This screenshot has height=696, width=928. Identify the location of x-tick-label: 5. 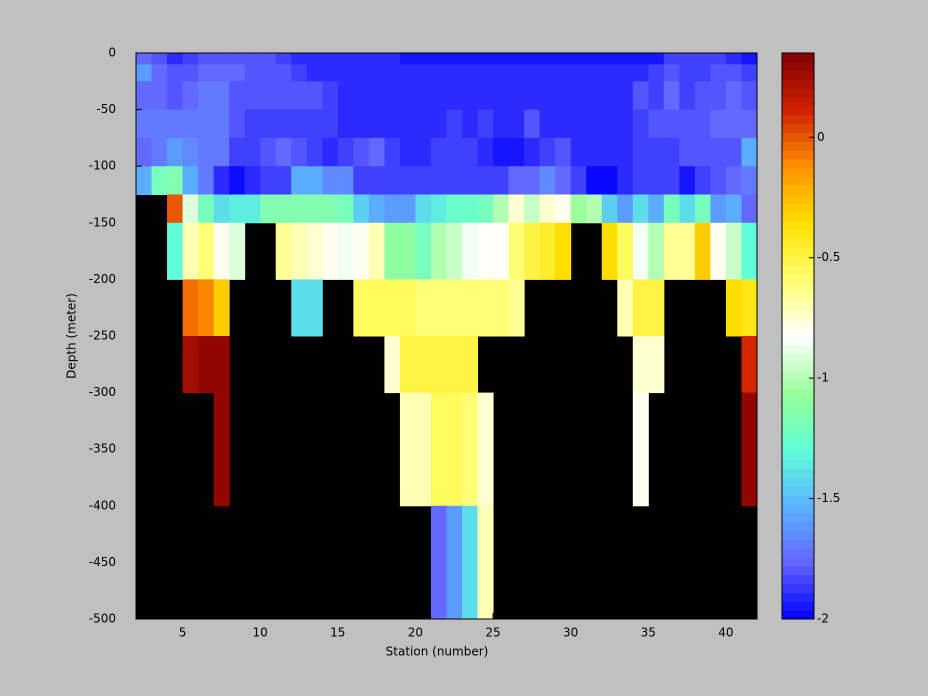
(183, 633).